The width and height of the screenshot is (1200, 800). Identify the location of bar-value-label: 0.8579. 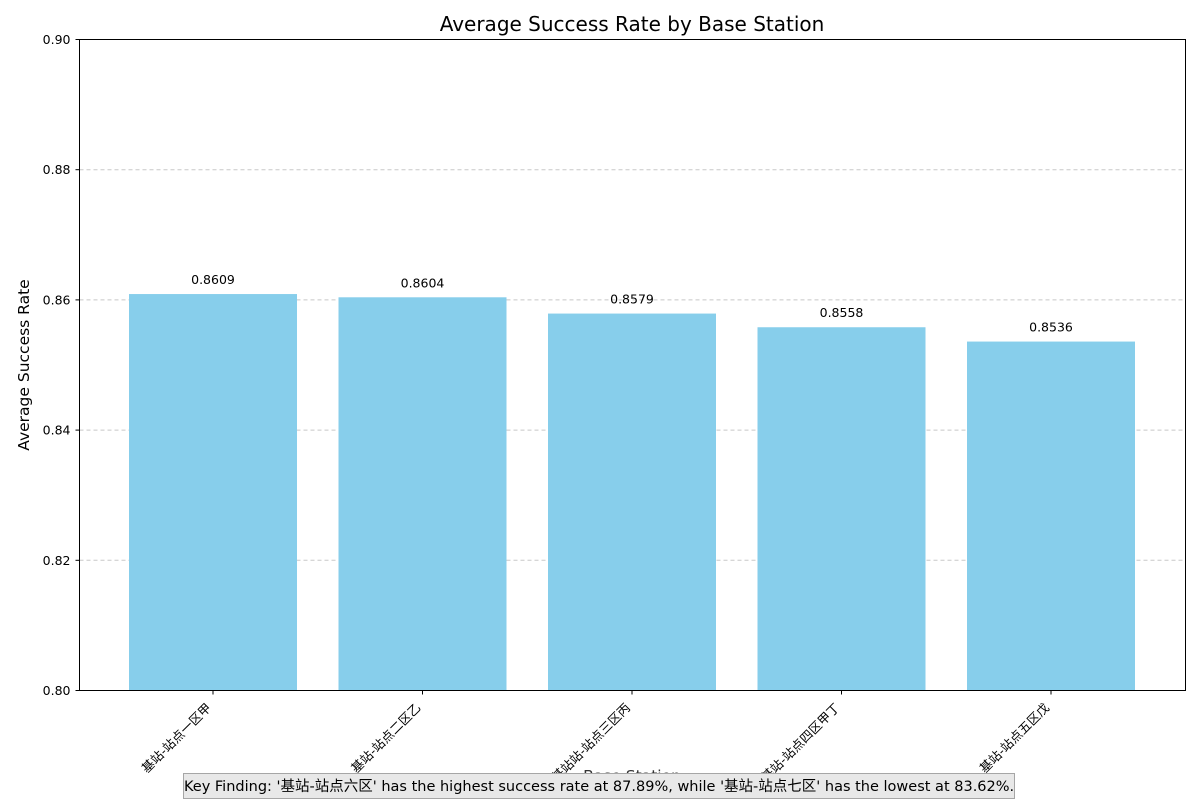
(632, 299).